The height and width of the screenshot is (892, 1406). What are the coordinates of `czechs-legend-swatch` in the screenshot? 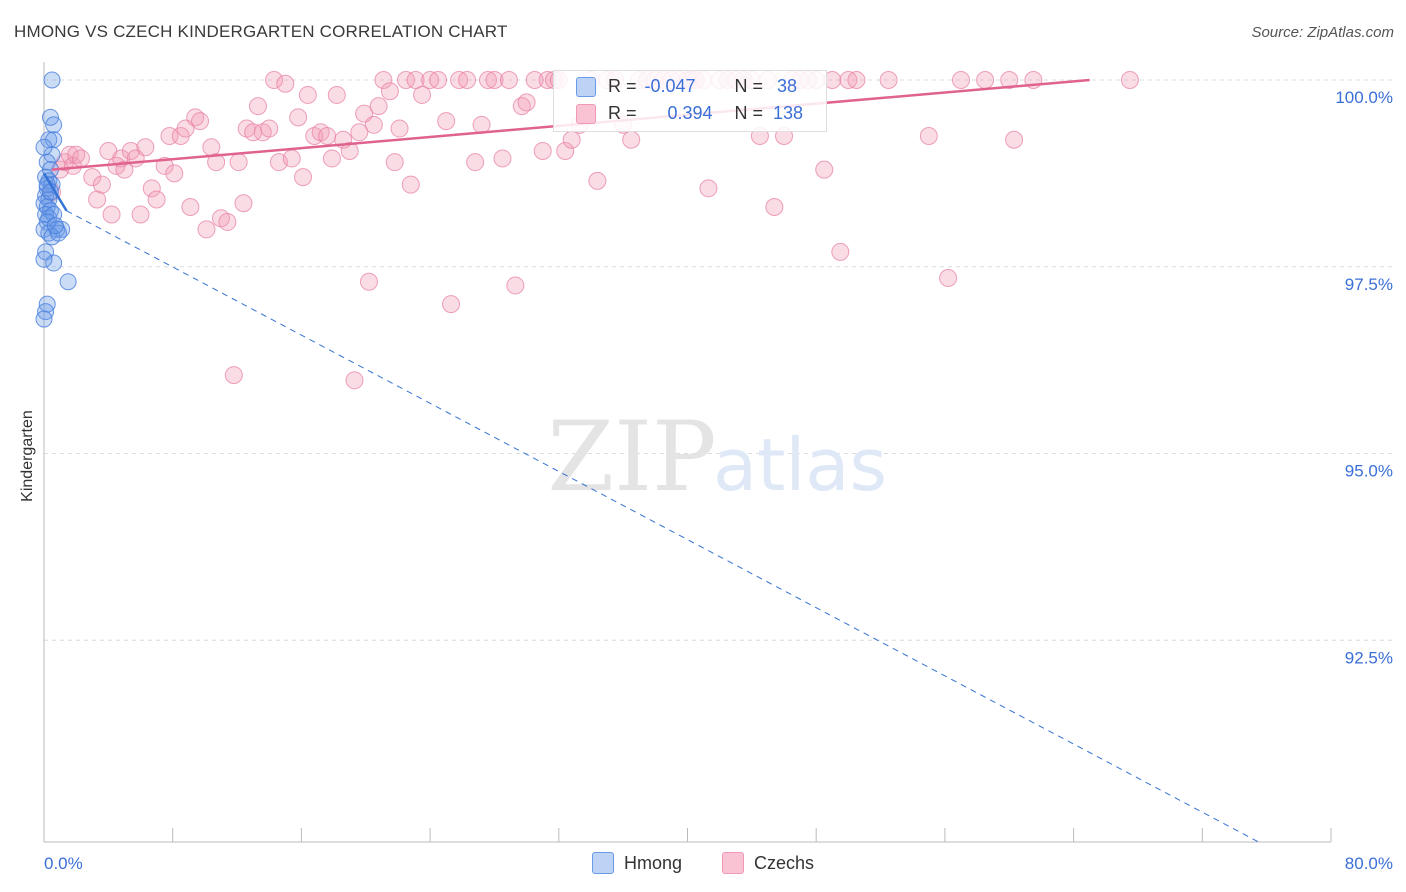 It's located at (733, 863).